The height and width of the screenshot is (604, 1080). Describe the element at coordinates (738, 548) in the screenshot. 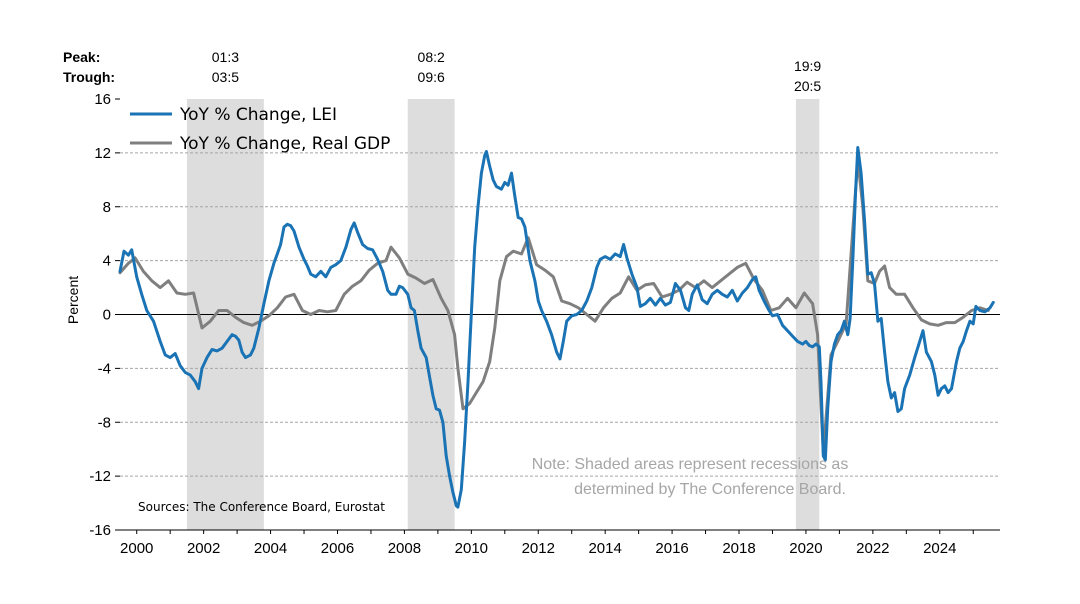

I see `x-tick-label: 2018` at that location.